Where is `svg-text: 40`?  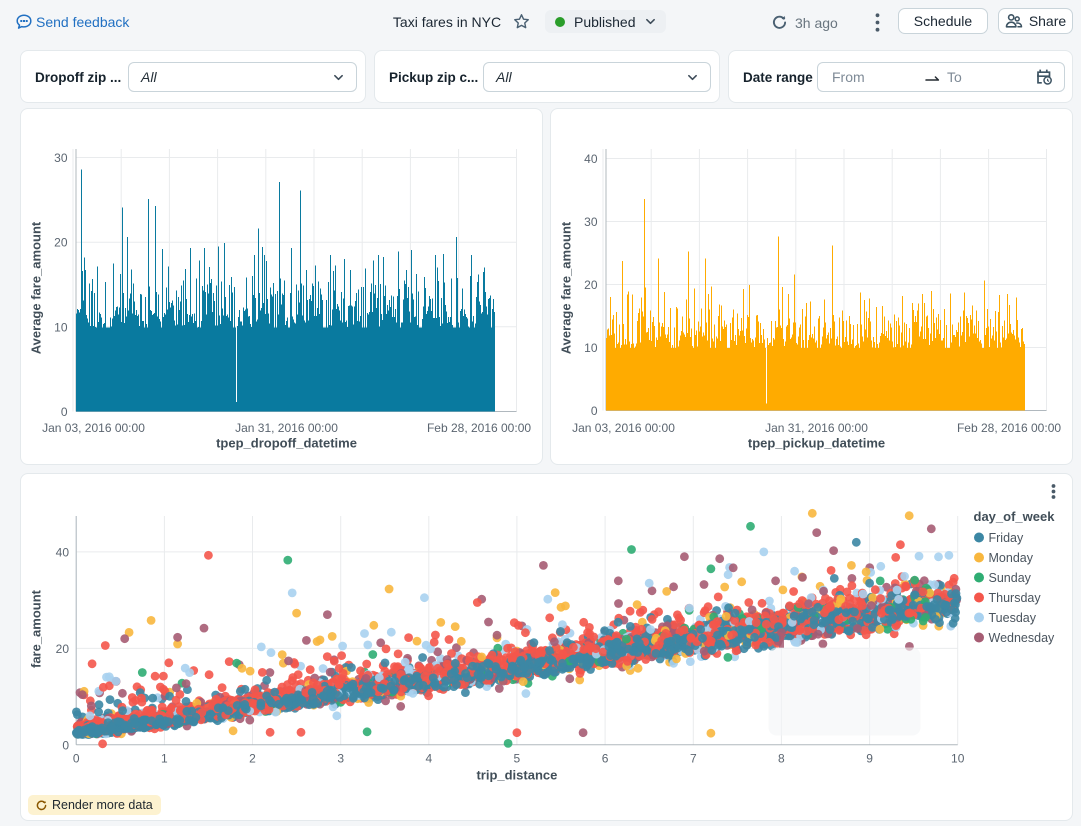 svg-text: 40 is located at coordinates (591, 159).